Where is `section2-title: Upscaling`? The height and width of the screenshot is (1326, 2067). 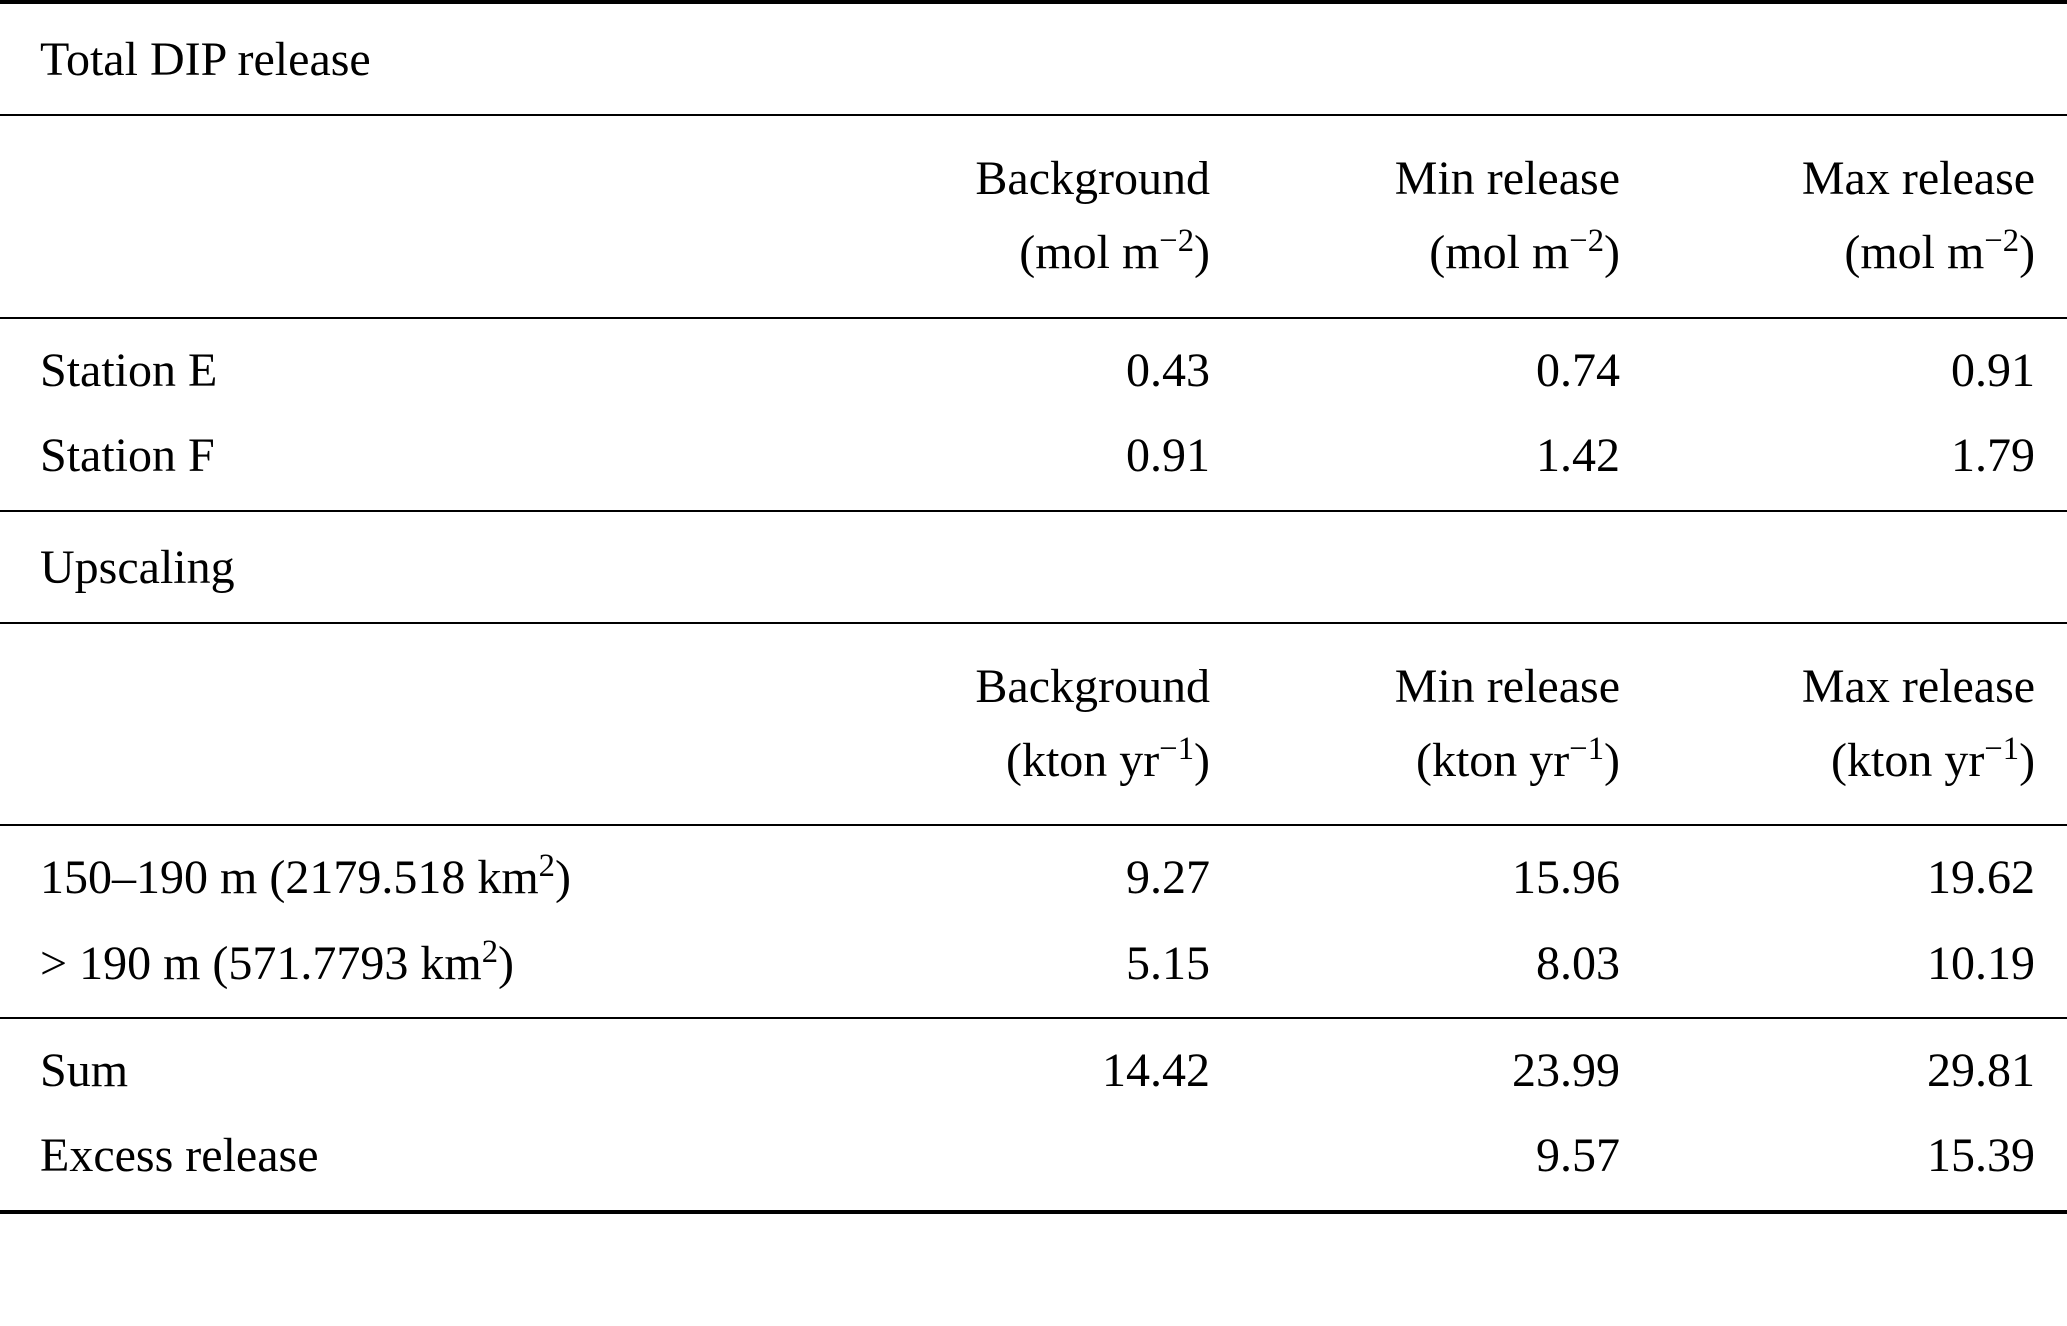 section2-title: Upscaling is located at coordinates (1033, 566).